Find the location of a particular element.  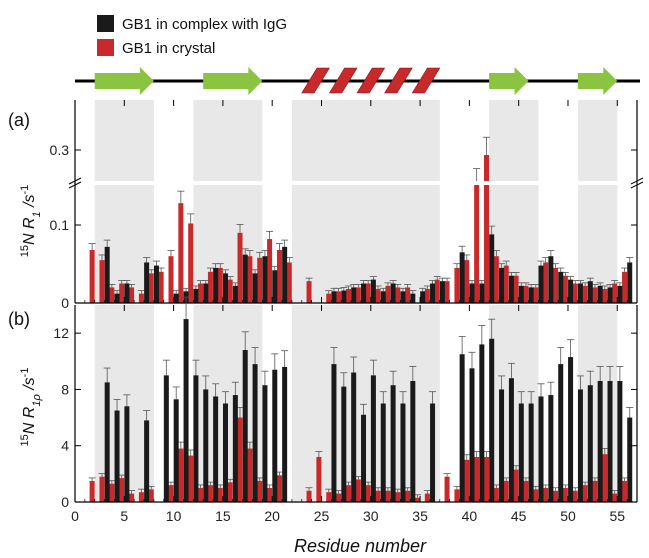

panel-label-b: (b) is located at coordinates (19, 319).